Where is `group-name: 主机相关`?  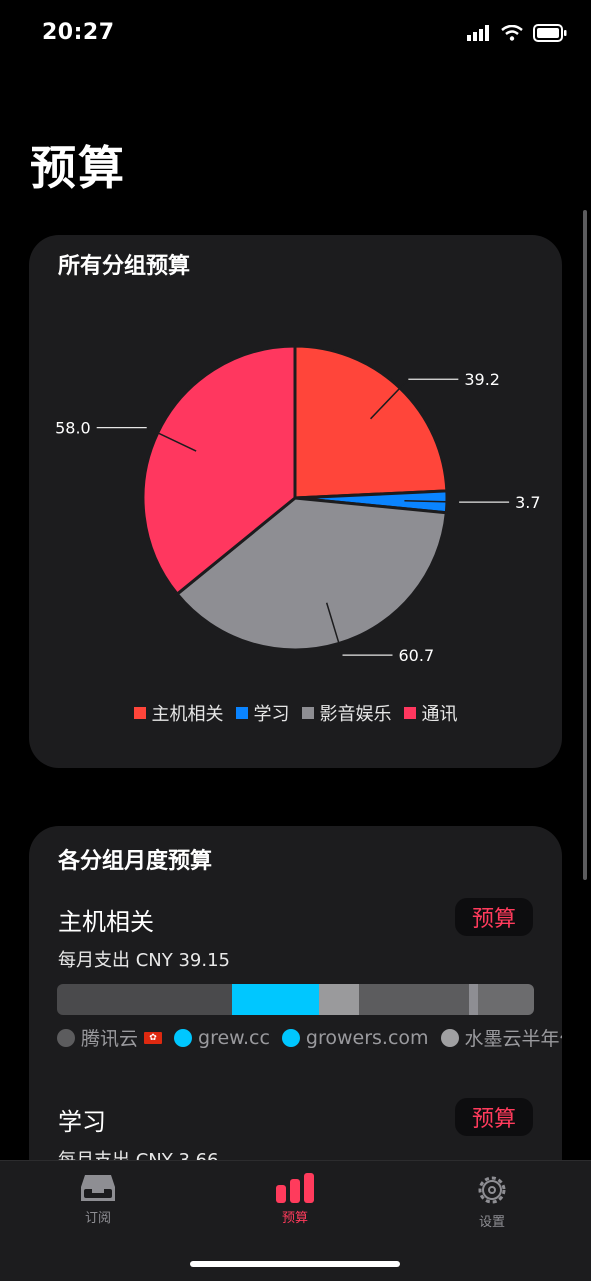 group-name: 主机相关 is located at coordinates (106, 922).